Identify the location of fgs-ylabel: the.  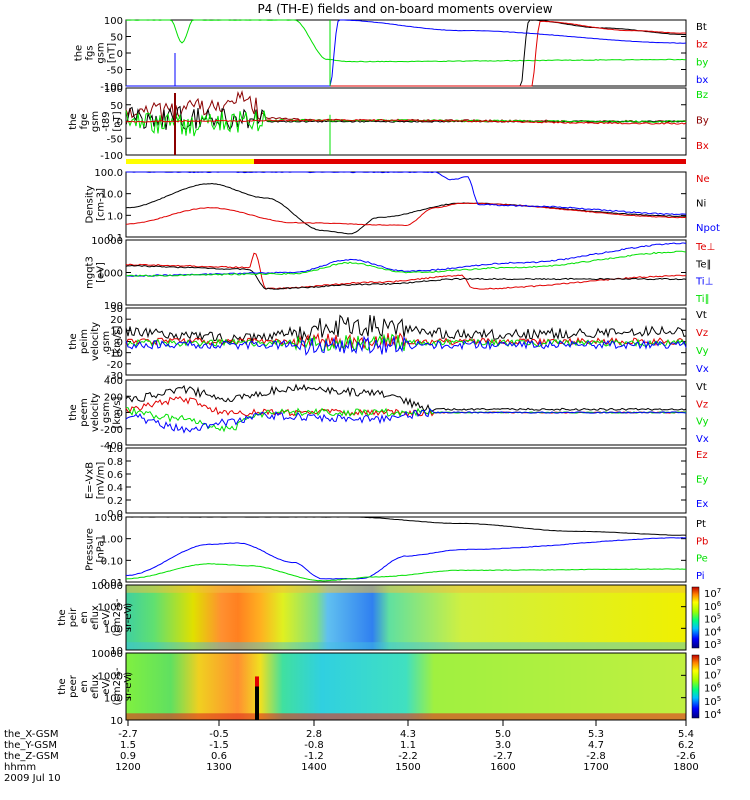
(79, 53).